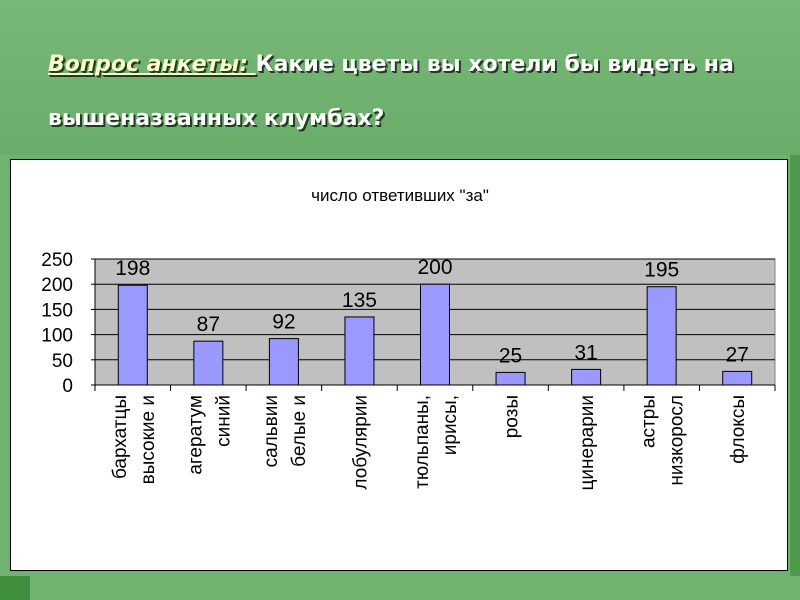 The width and height of the screenshot is (800, 600). Describe the element at coordinates (661, 270) in the screenshot. I see `data-label: 195` at that location.